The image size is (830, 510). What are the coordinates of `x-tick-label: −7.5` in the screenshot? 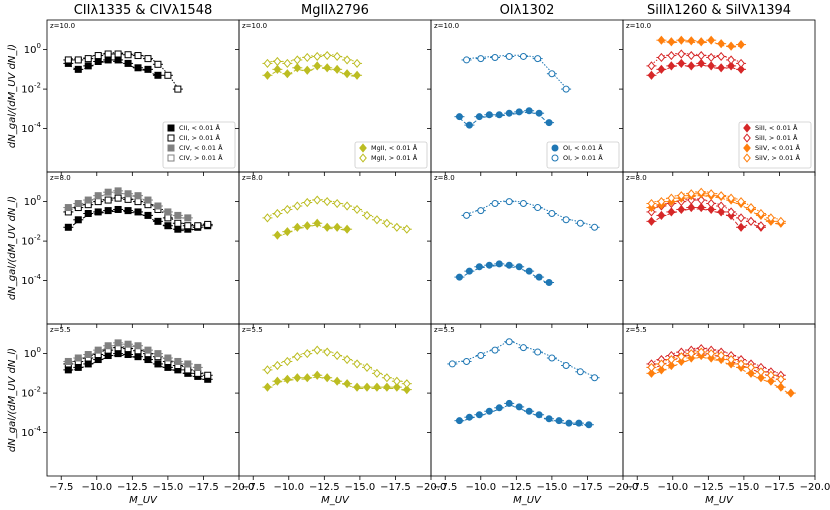 It's located at (445, 487).